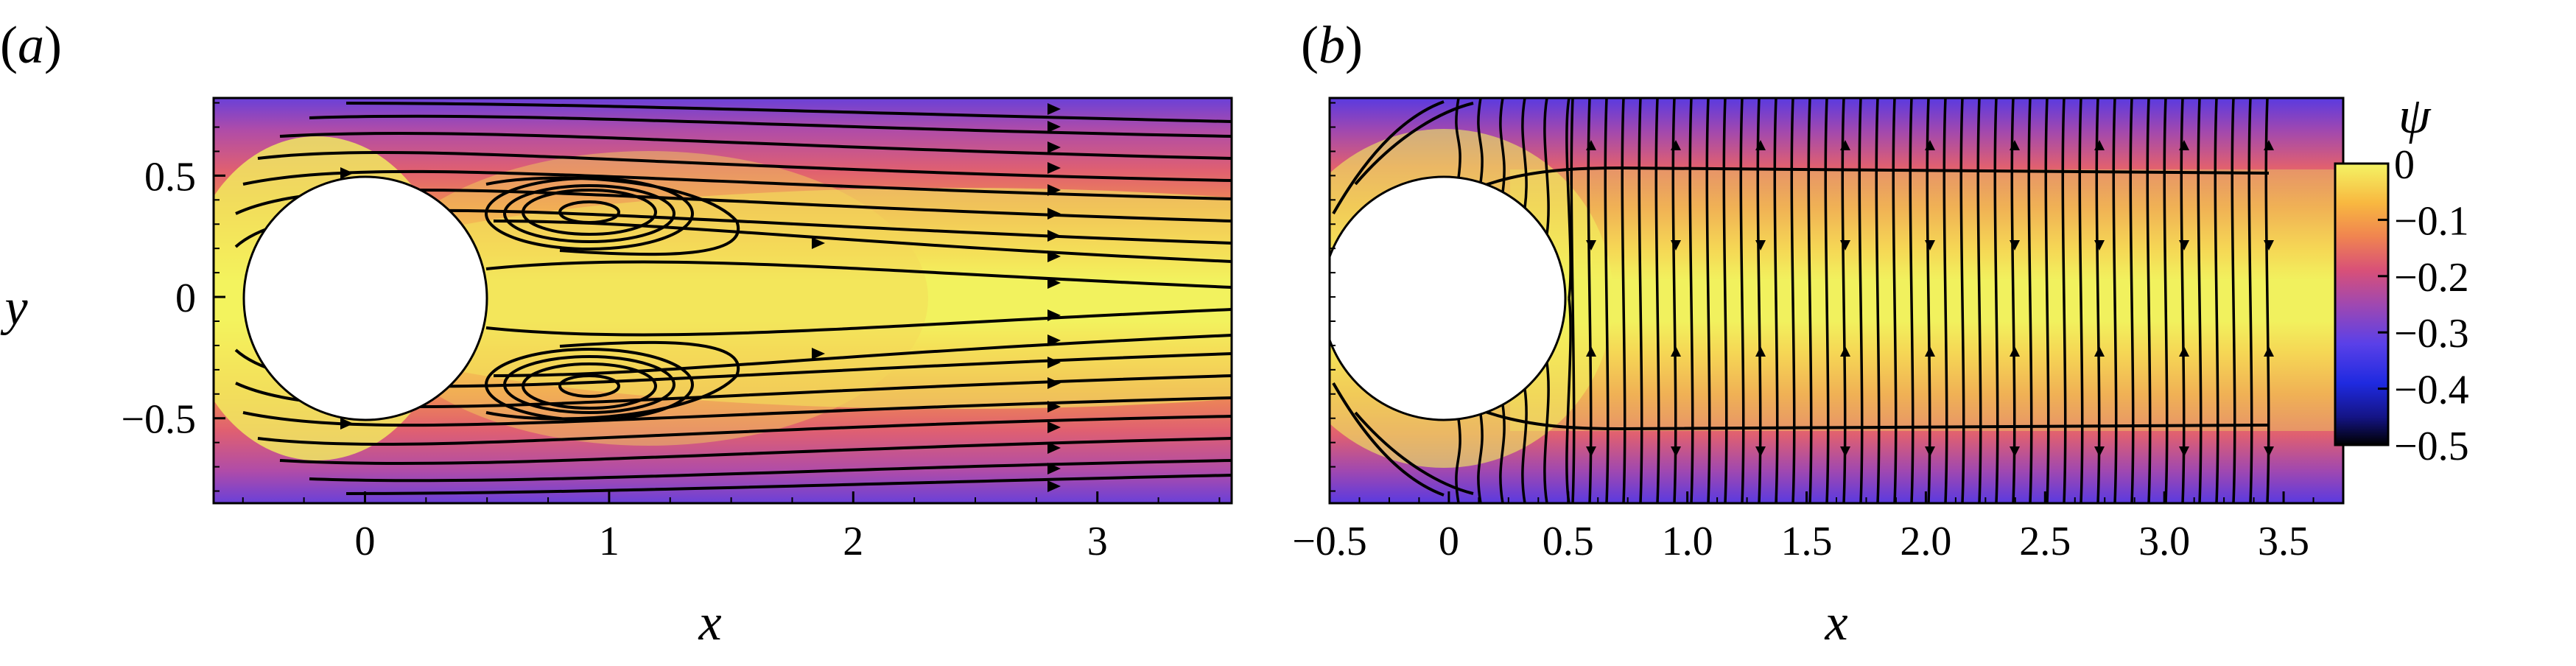 This screenshot has height=666, width=2576. I want to click on tick-labels-b: −0.5 0 0.5 1.0 1.5 2.0 2.5 3.0 3.5, so click(1800, 541).